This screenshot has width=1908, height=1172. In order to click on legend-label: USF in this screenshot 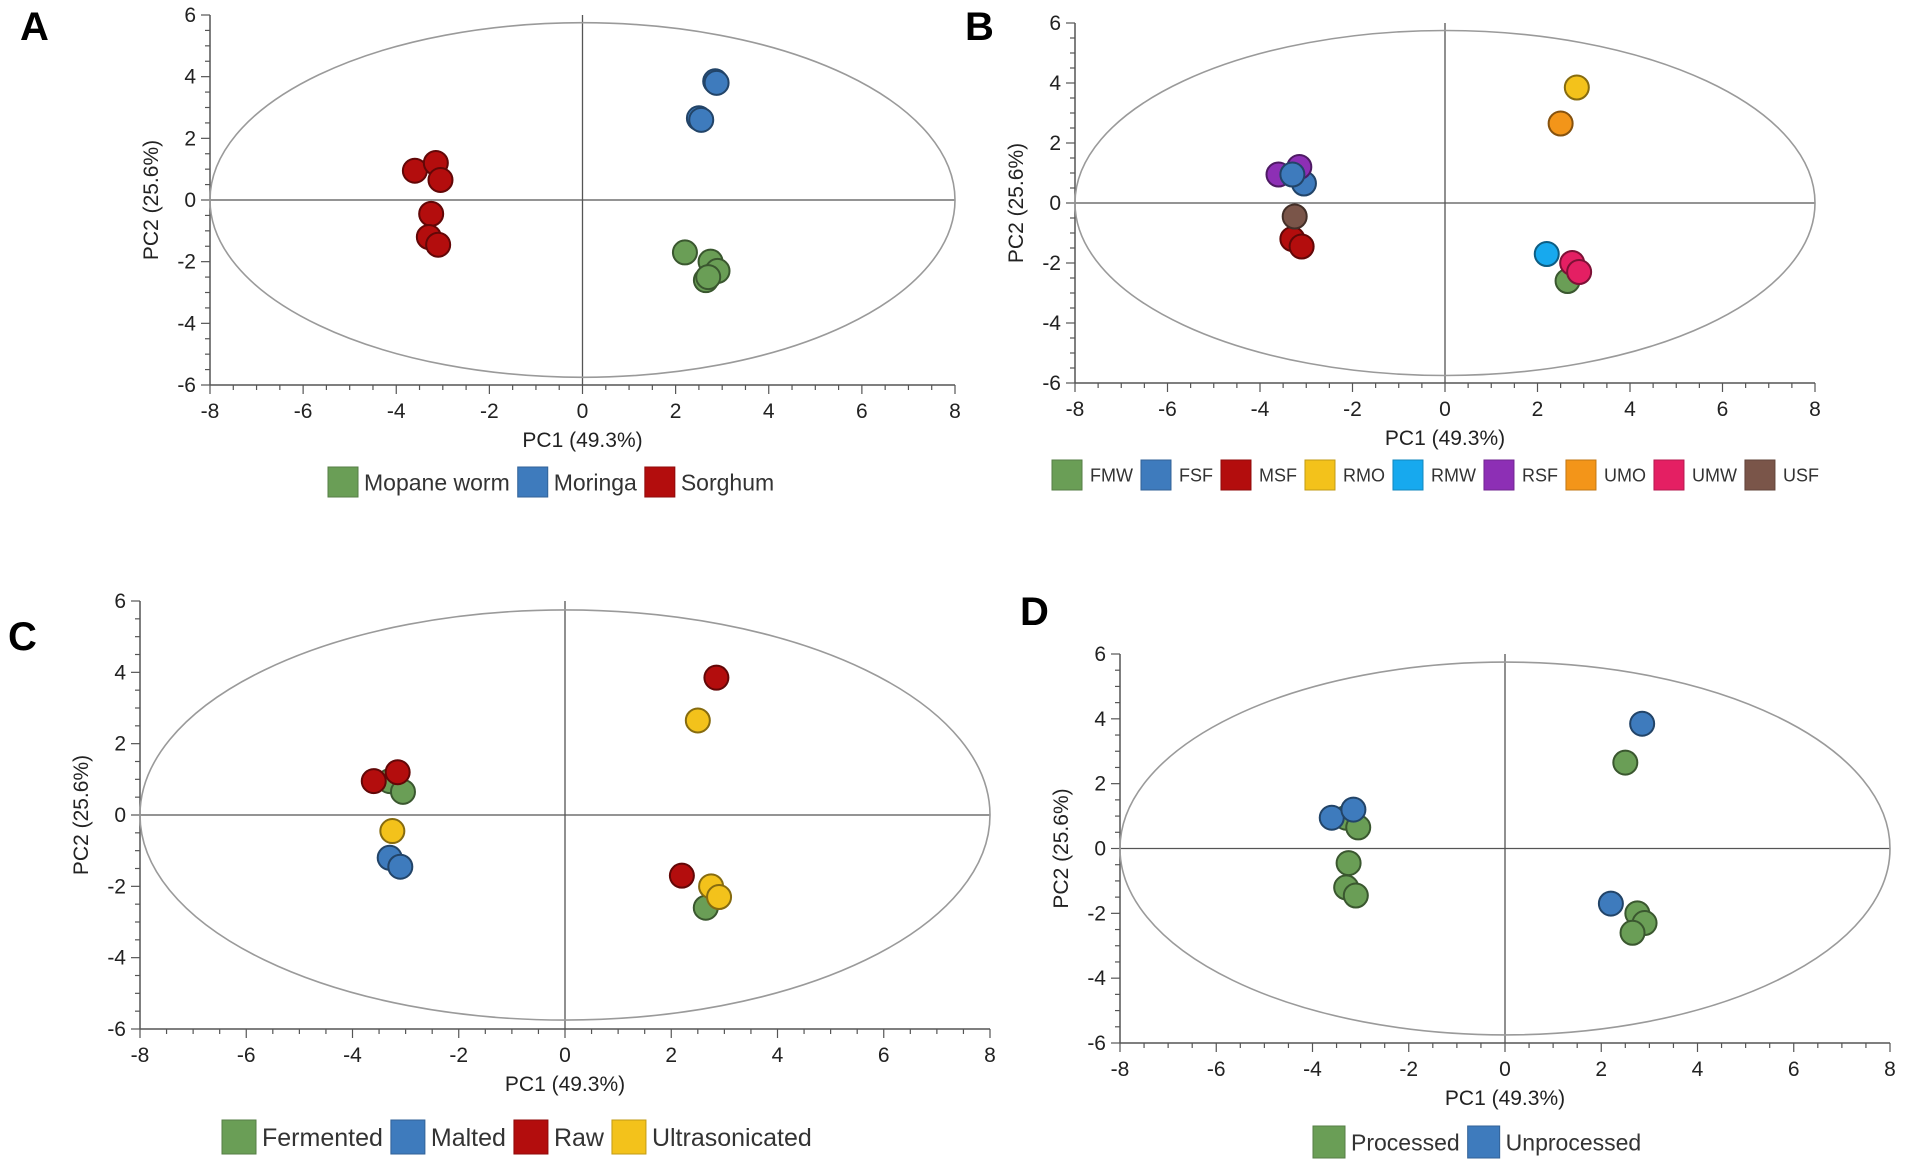, I will do `click(1801, 475)`.